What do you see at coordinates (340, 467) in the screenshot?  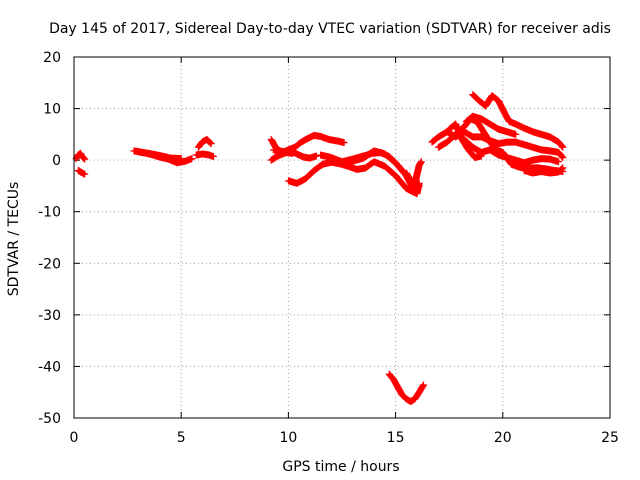 I see `x-axis-label: GPS time / hours` at bounding box center [340, 467].